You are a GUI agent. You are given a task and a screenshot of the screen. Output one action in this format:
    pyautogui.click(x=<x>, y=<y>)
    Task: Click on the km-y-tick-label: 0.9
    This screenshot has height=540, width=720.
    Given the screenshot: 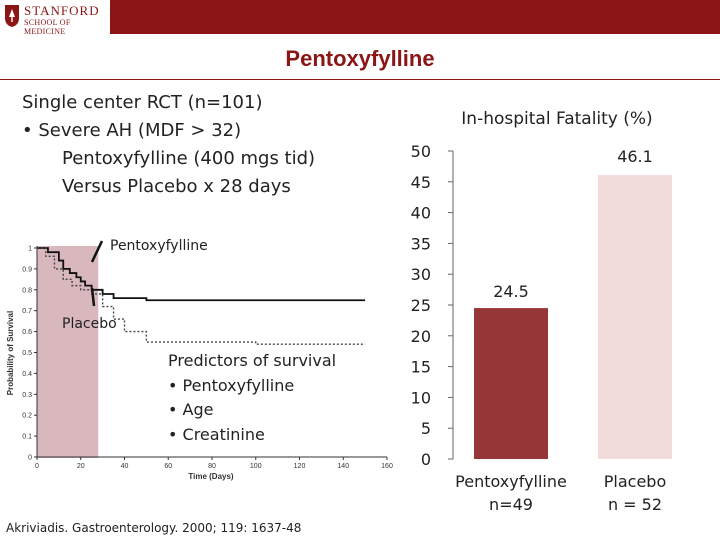 What is the action you would take?
    pyautogui.click(x=27, y=269)
    